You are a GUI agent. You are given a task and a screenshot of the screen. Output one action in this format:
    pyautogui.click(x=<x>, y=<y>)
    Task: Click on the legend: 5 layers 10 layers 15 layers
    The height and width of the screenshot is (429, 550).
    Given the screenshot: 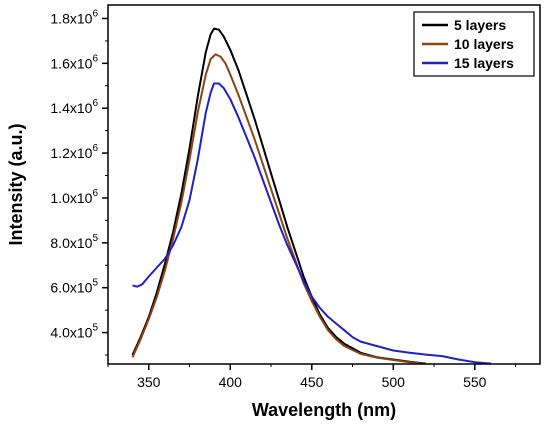 What is the action you would take?
    pyautogui.click(x=474, y=44)
    